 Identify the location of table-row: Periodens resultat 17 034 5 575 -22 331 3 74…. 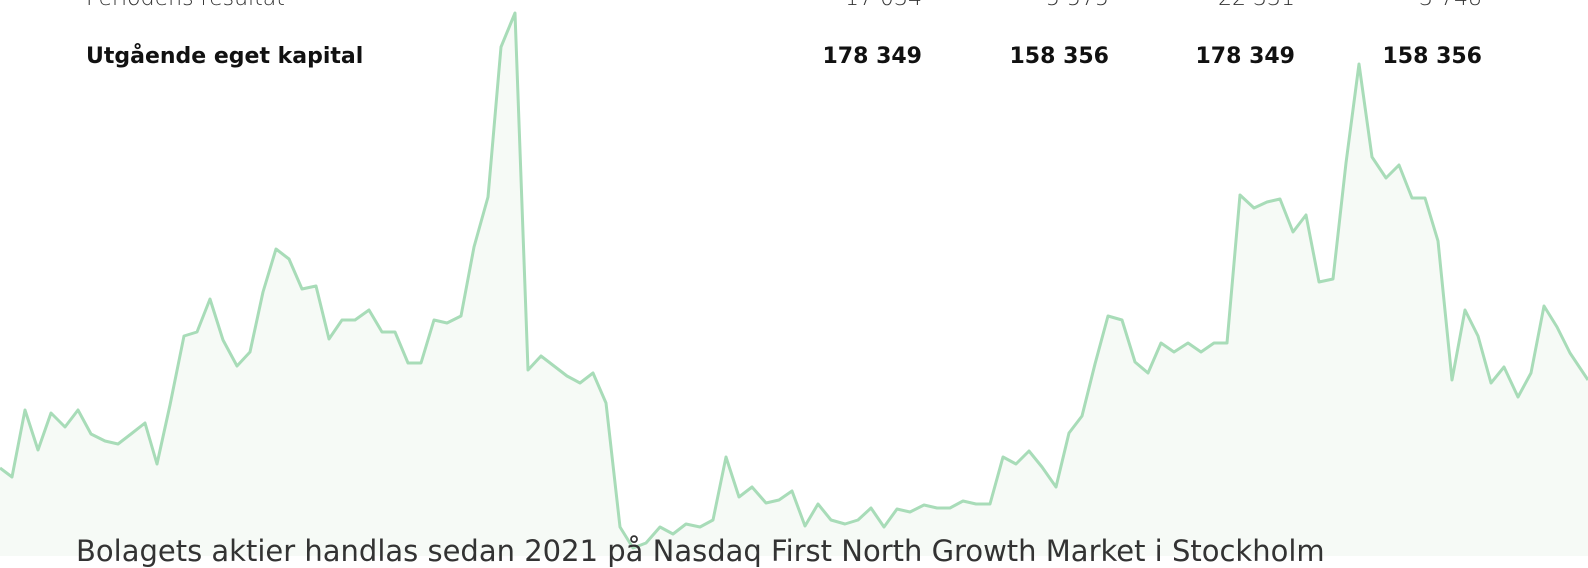
(794, 8).